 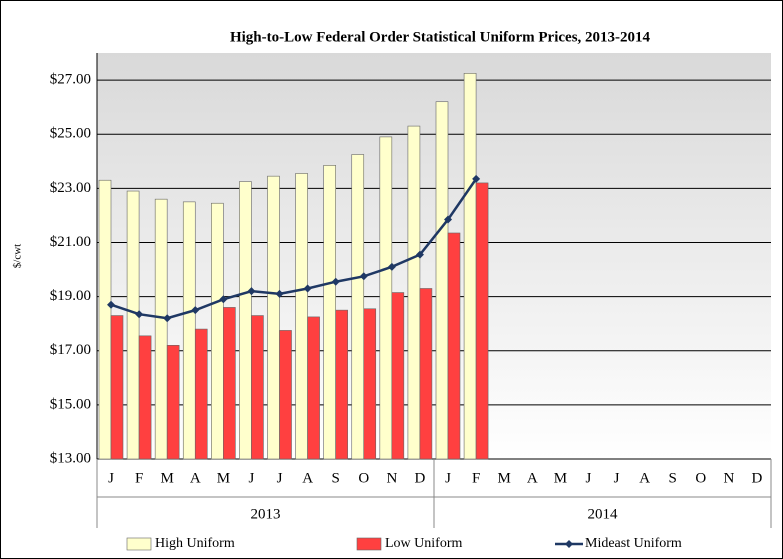 I want to click on y-tick-label: $17.00, so click(x=70, y=350).